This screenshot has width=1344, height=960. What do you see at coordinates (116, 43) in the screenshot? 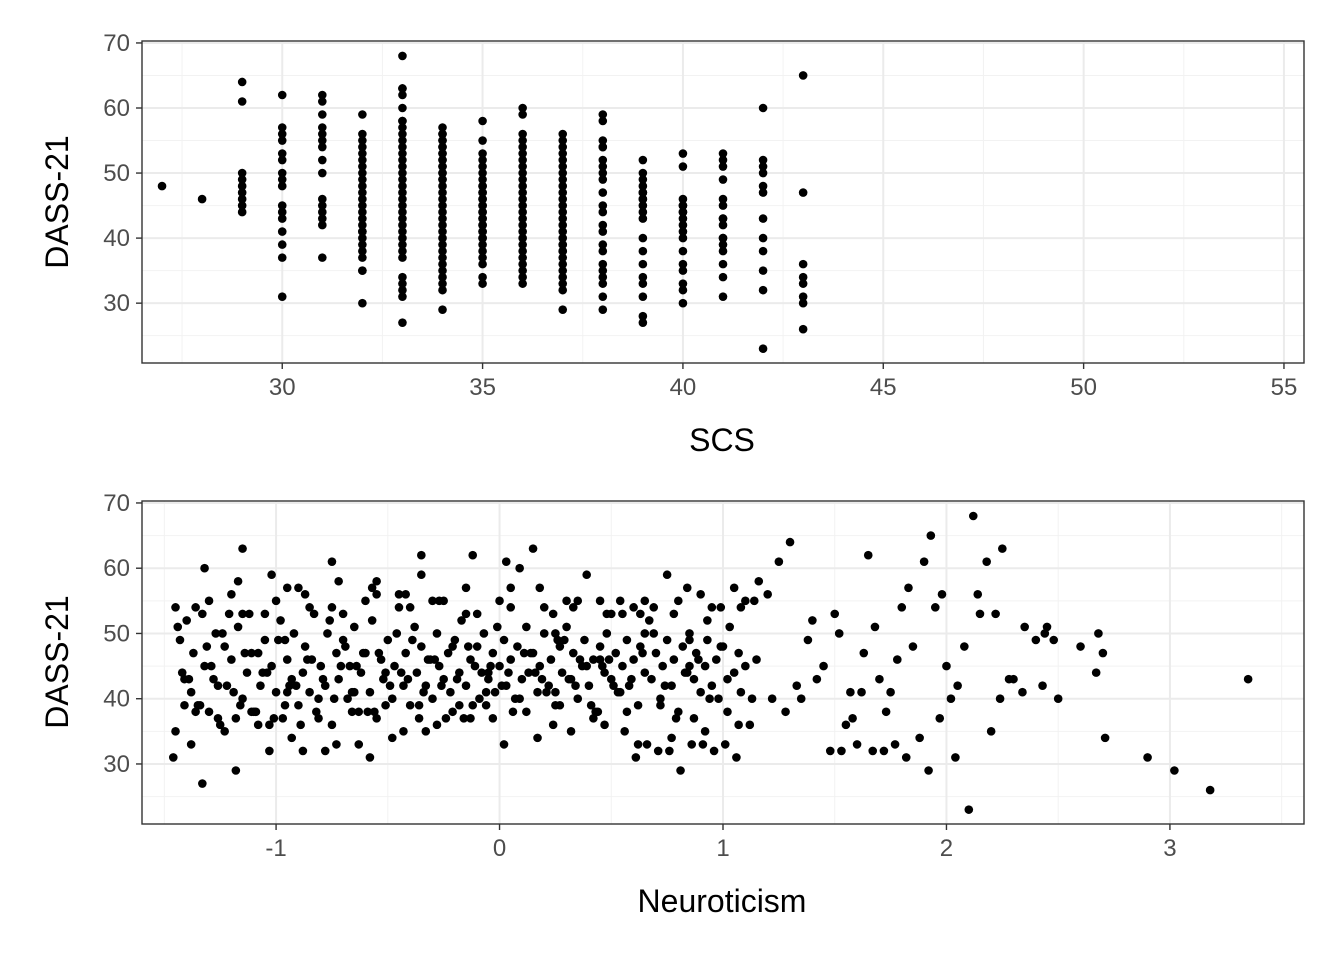
I see `y-tick-label: 70` at bounding box center [116, 43].